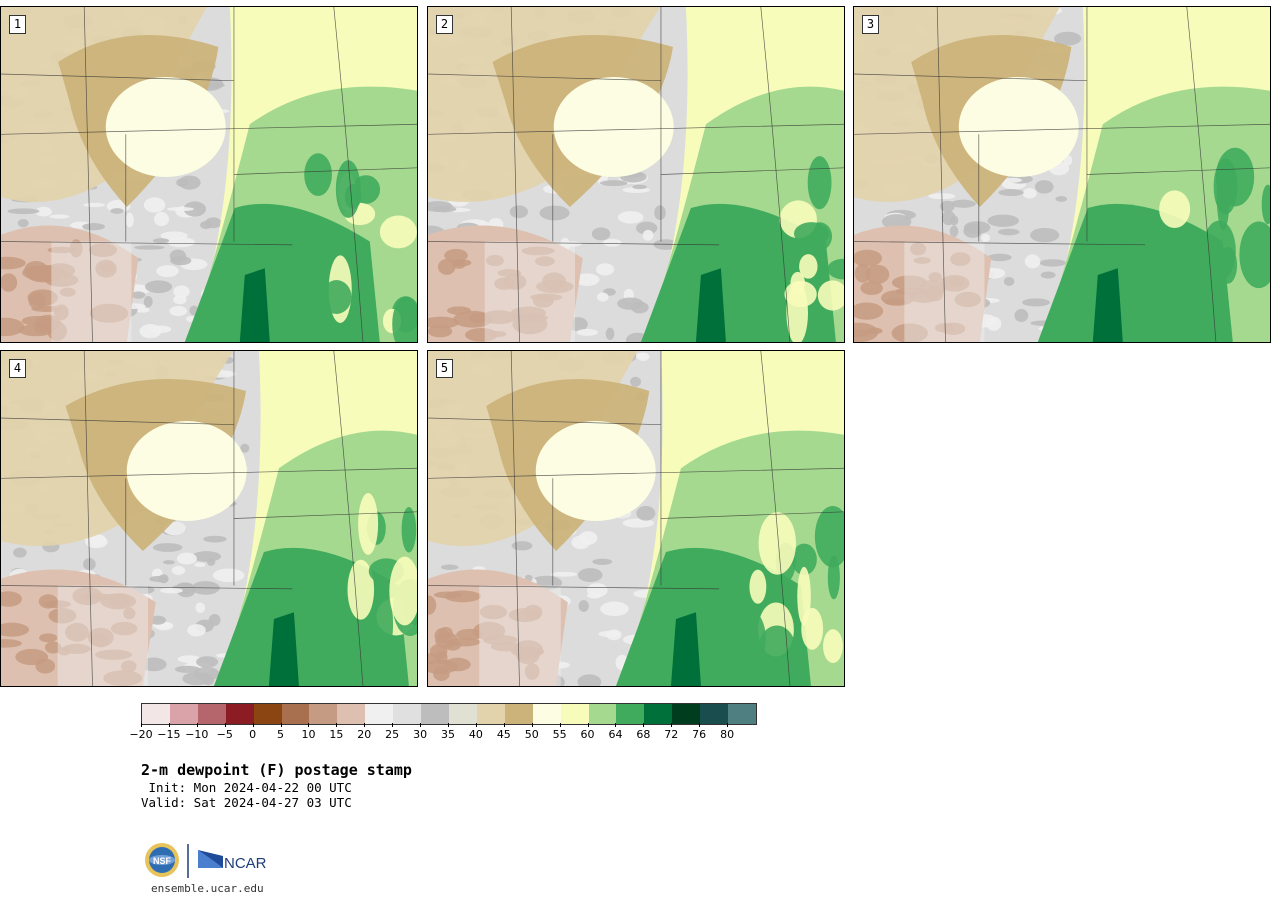 This screenshot has width=1280, height=901. I want to click on tick-label: 64, so click(615, 734).